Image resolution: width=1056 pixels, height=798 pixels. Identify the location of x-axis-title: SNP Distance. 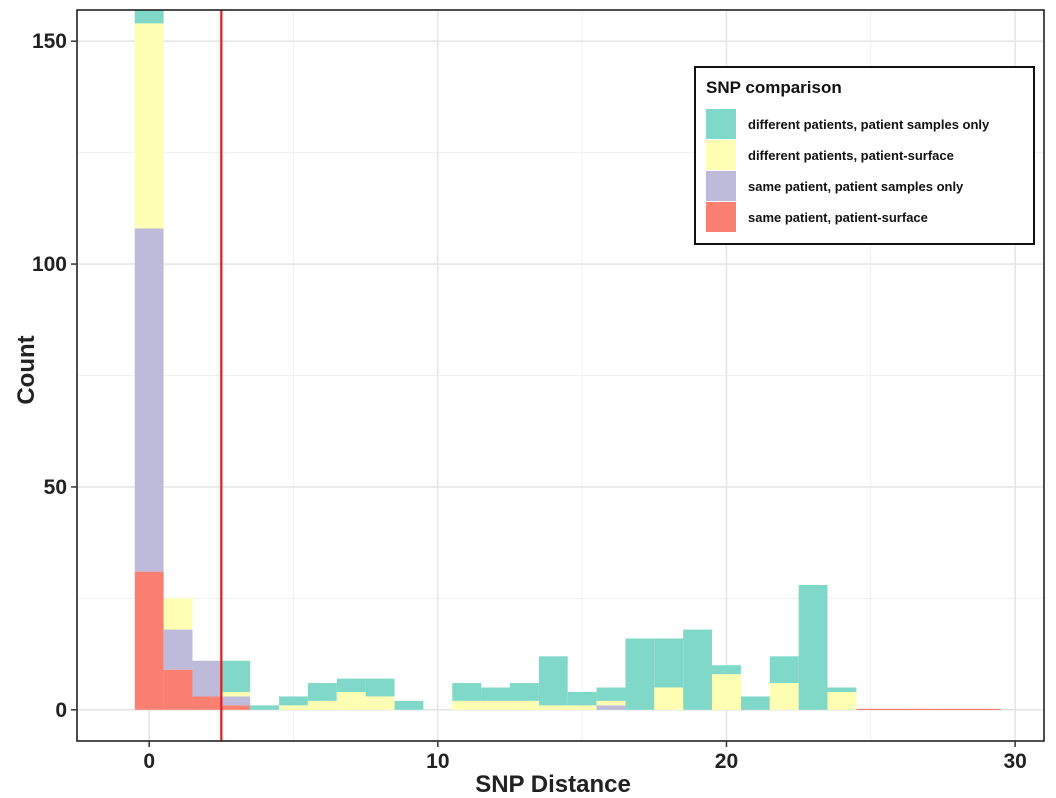
(553, 784).